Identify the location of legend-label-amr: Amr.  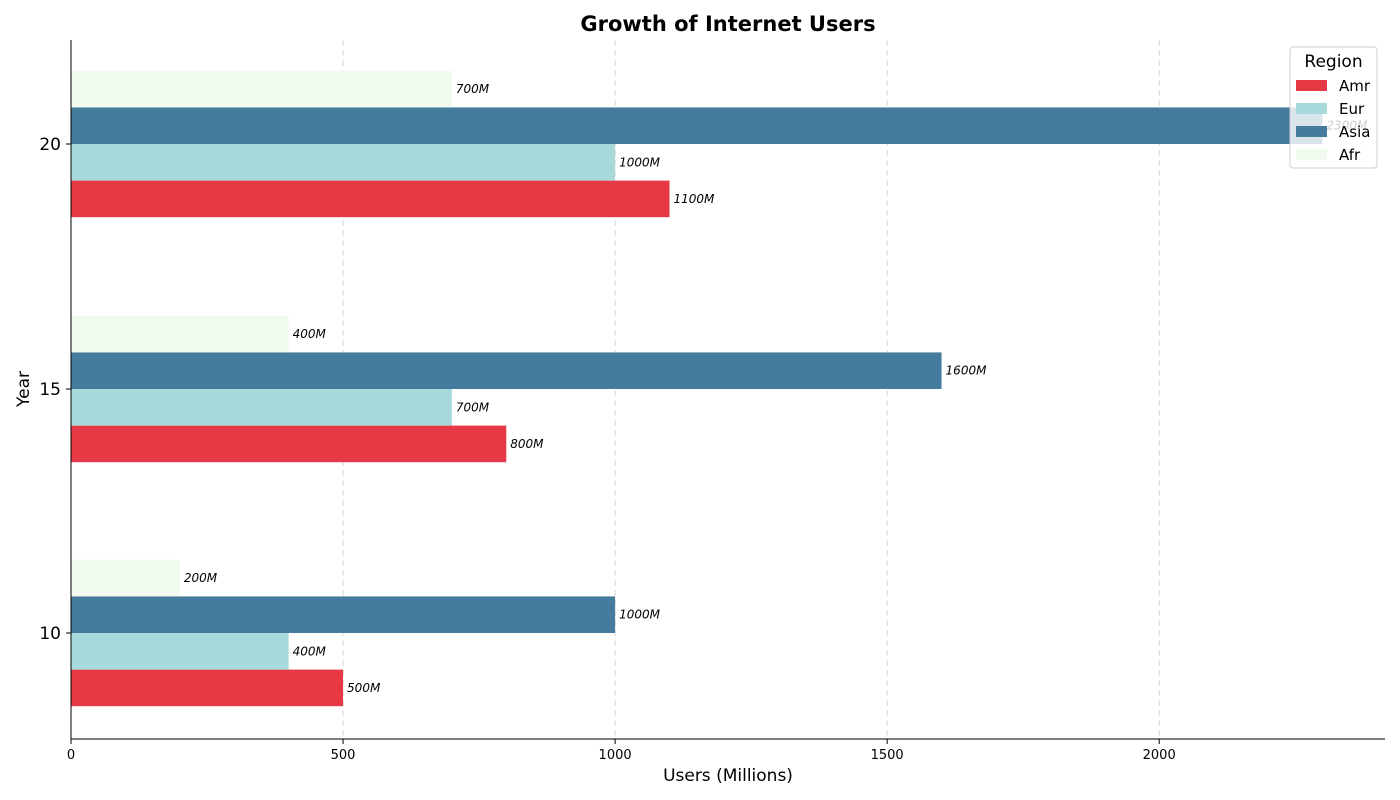
(1355, 86).